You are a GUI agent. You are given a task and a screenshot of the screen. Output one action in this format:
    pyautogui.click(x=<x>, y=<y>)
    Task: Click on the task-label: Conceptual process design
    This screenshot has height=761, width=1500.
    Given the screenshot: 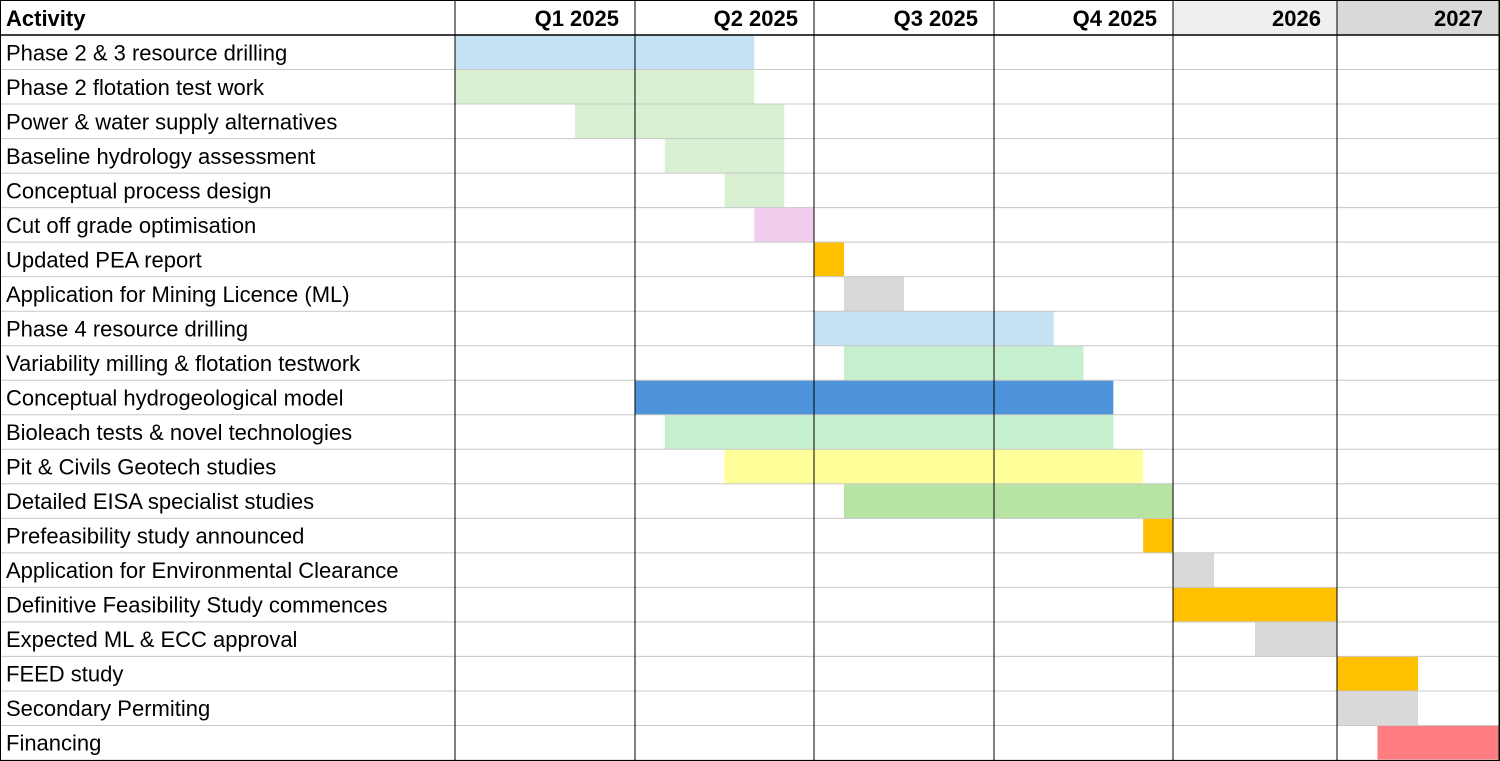 What is the action you would take?
    pyautogui.click(x=138, y=190)
    